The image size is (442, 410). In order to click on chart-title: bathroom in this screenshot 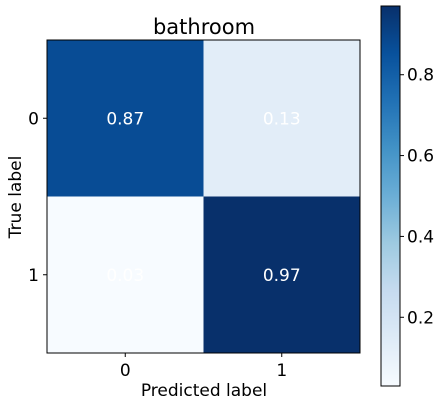, I will do `click(204, 27)`.